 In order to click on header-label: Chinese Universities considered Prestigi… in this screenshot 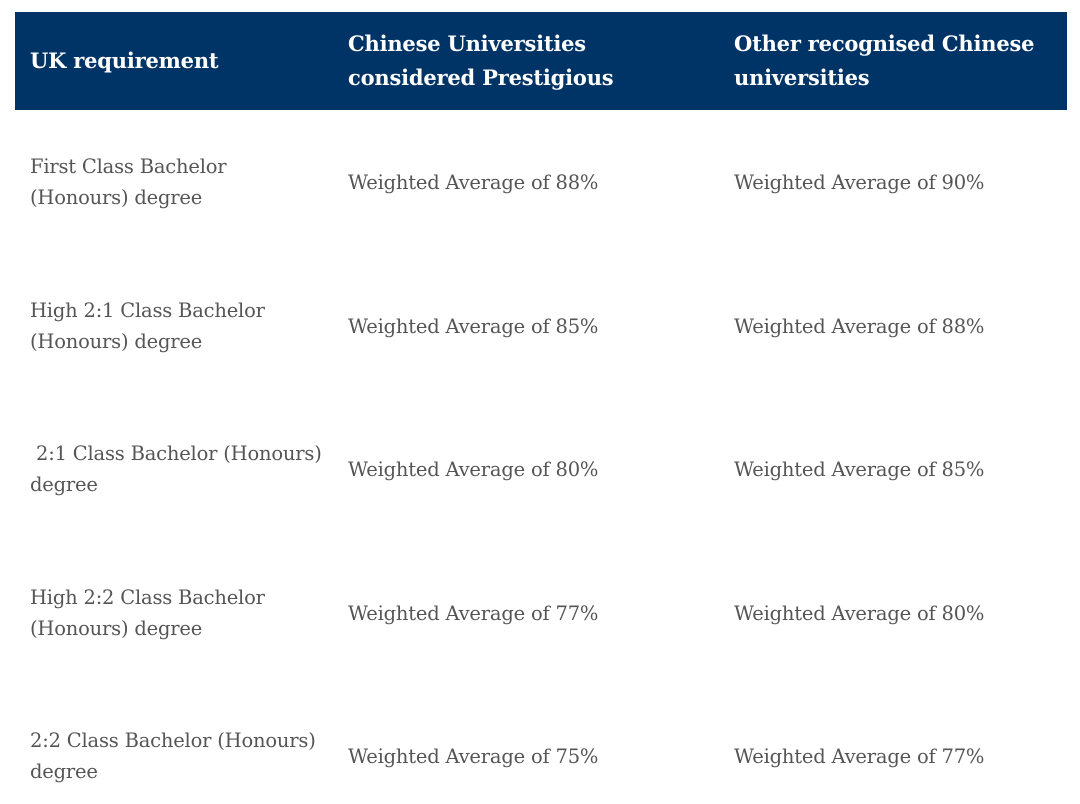, I will do `click(481, 60)`.